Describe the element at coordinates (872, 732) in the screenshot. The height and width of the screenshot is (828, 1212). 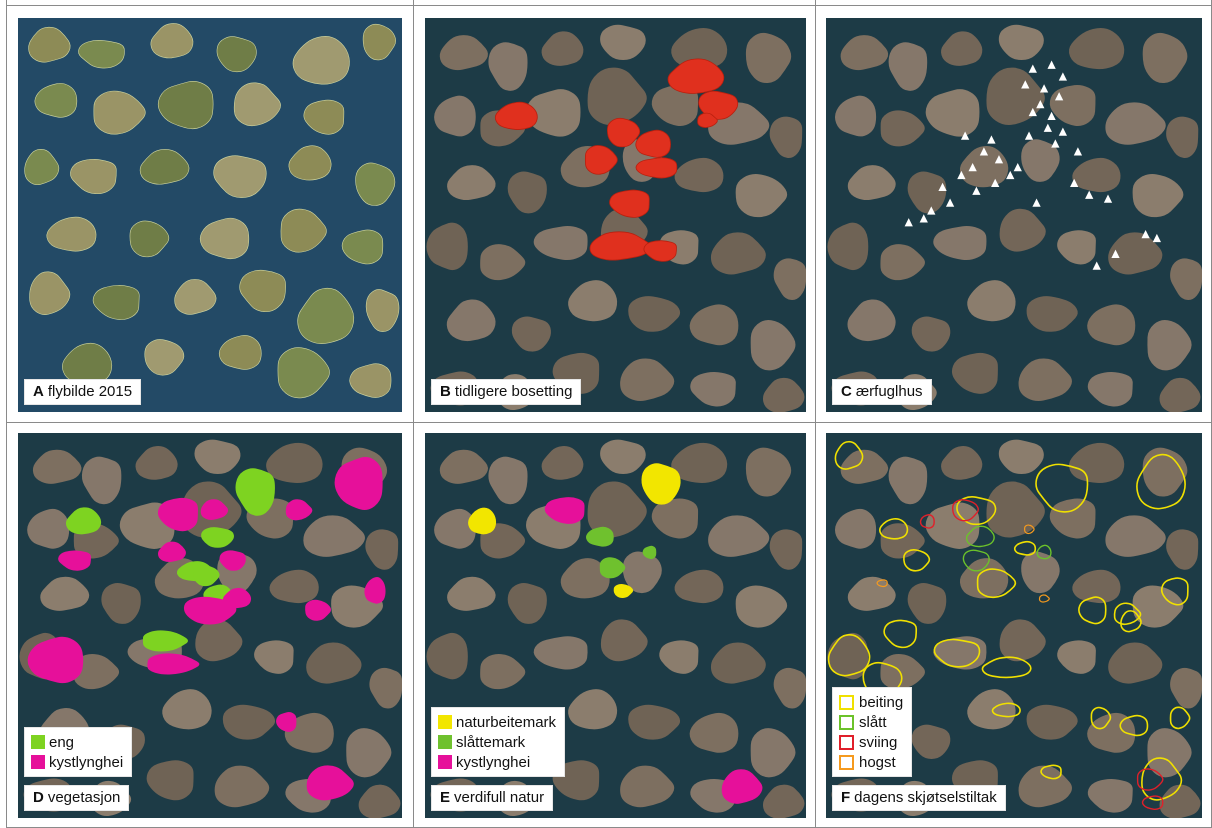
I see `map-legend: beiting slått sviing hogst` at that location.